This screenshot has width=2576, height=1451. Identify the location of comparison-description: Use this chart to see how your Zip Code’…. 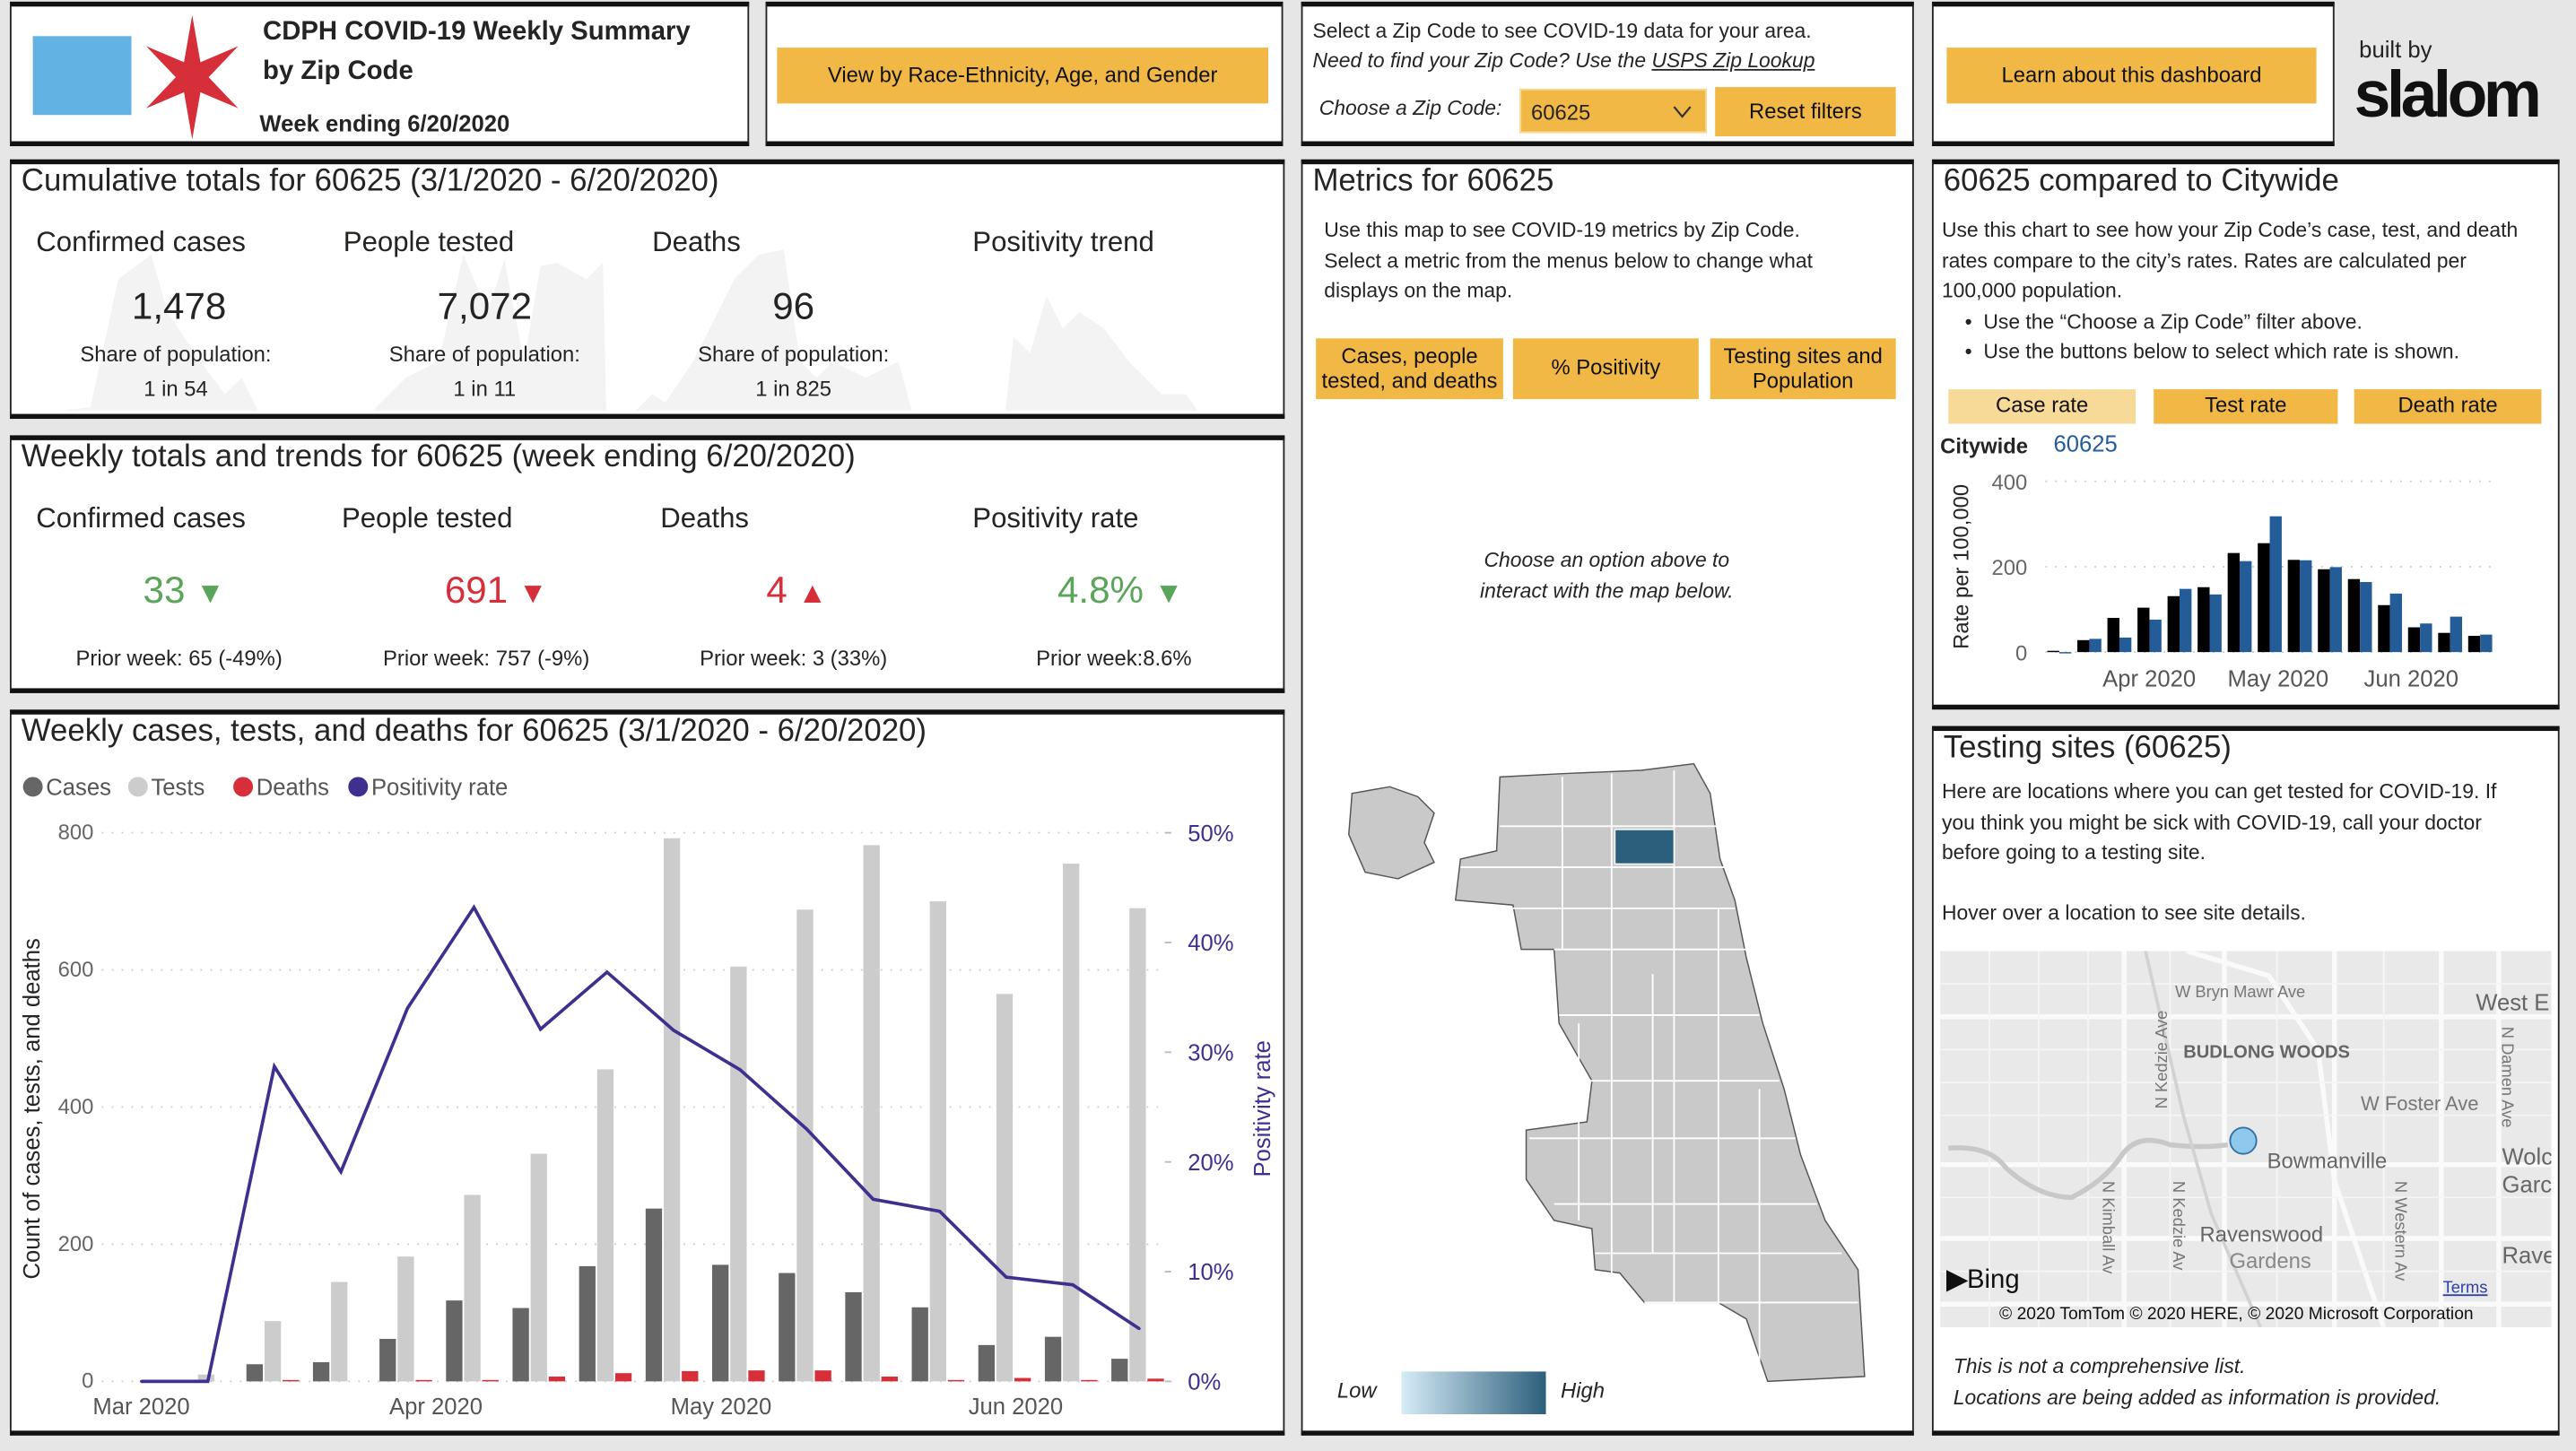
(2230, 291).